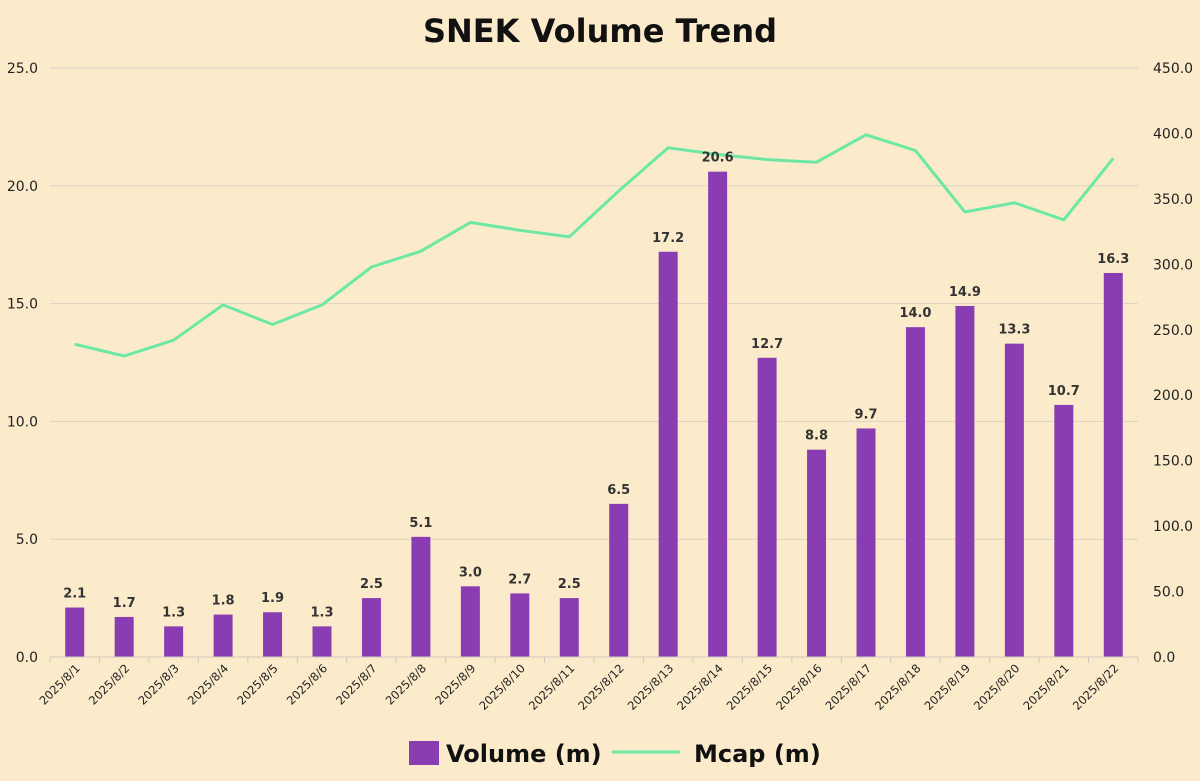 Image resolution: width=1200 pixels, height=781 pixels. I want to click on bar-value-label: 13.3, so click(1014, 330).